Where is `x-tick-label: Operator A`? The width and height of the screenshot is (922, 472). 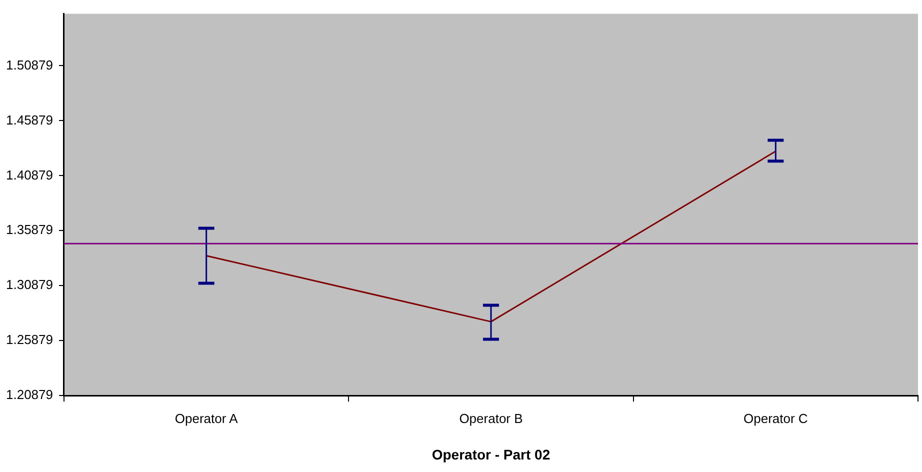 x-tick-label: Operator A is located at coordinates (206, 418).